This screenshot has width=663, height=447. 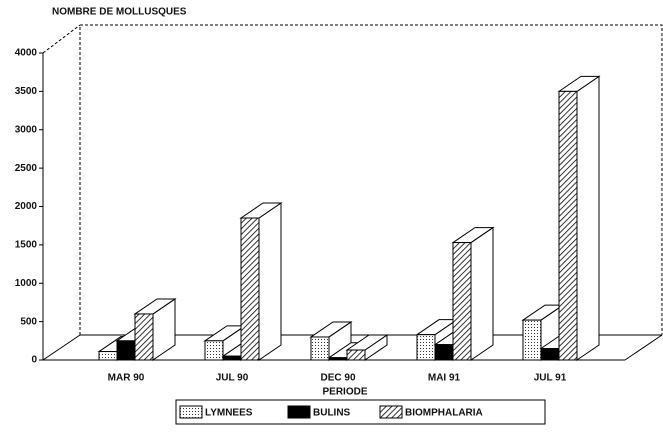 What do you see at coordinates (332, 413) in the screenshot?
I see `legend-label: BULINS` at bounding box center [332, 413].